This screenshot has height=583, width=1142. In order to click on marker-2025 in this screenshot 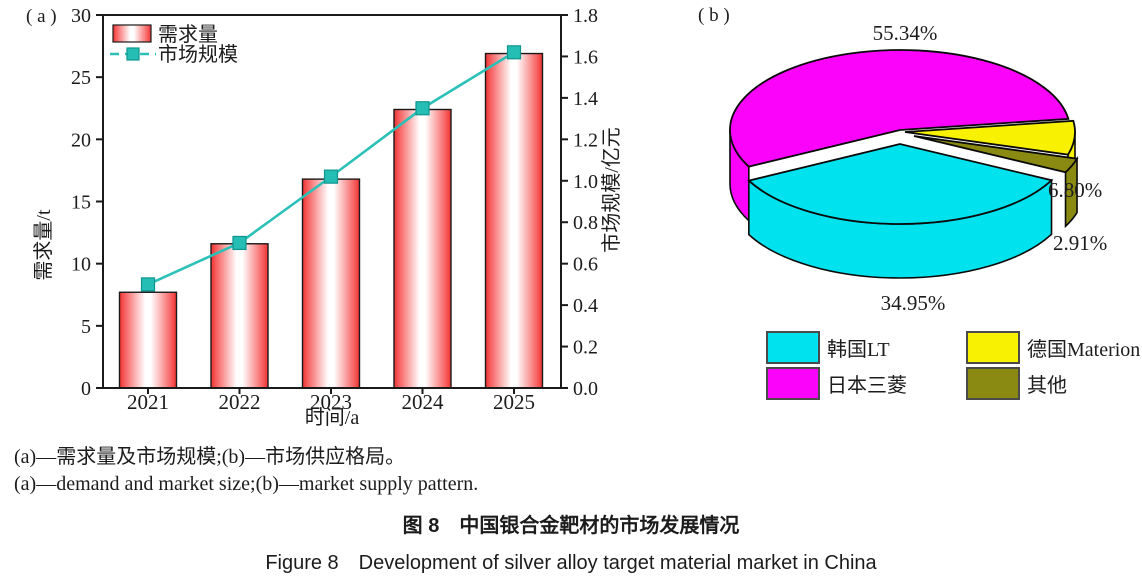, I will do `click(514, 52)`.